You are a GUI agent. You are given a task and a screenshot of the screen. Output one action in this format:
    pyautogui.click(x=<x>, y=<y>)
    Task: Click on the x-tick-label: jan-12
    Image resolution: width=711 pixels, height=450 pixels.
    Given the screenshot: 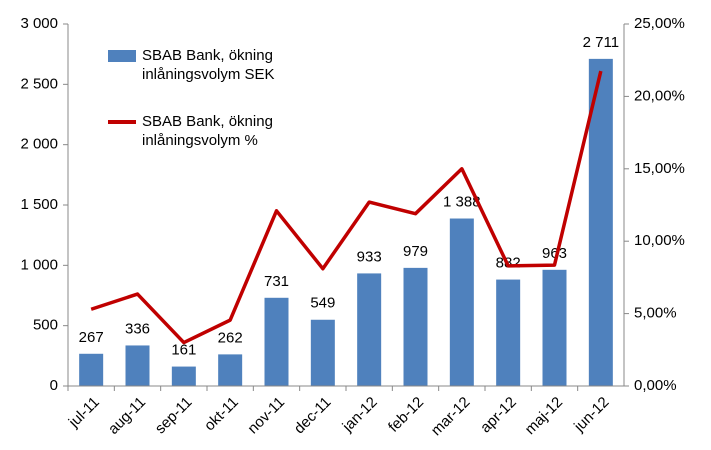 What is the action you would take?
    pyautogui.click(x=360, y=415)
    